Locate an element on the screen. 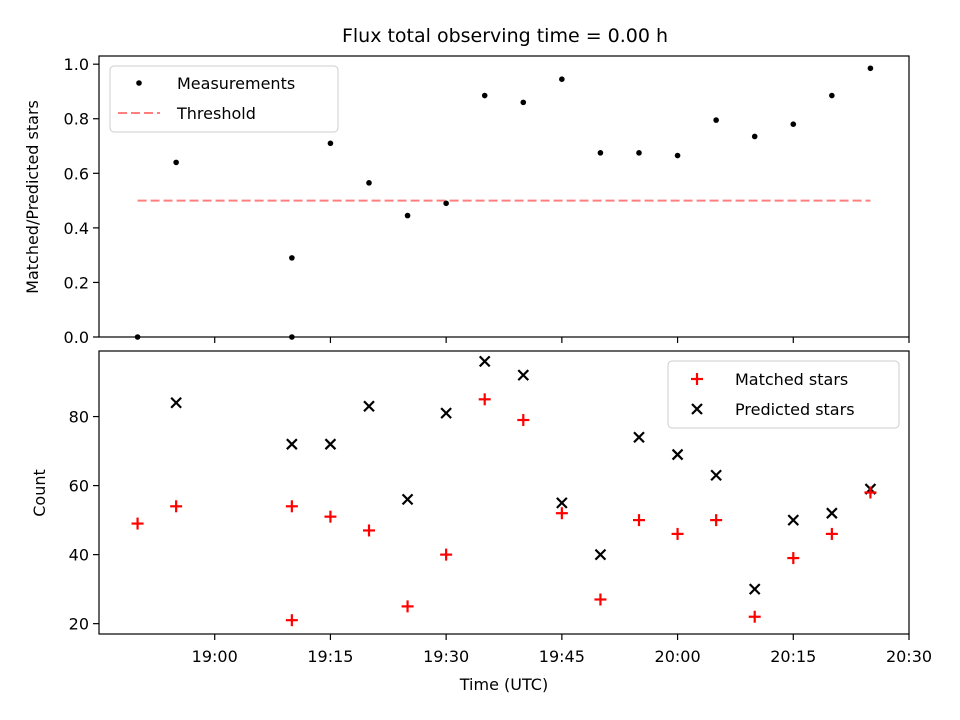  legend-predicted-marker is located at coordinates (697, 409).